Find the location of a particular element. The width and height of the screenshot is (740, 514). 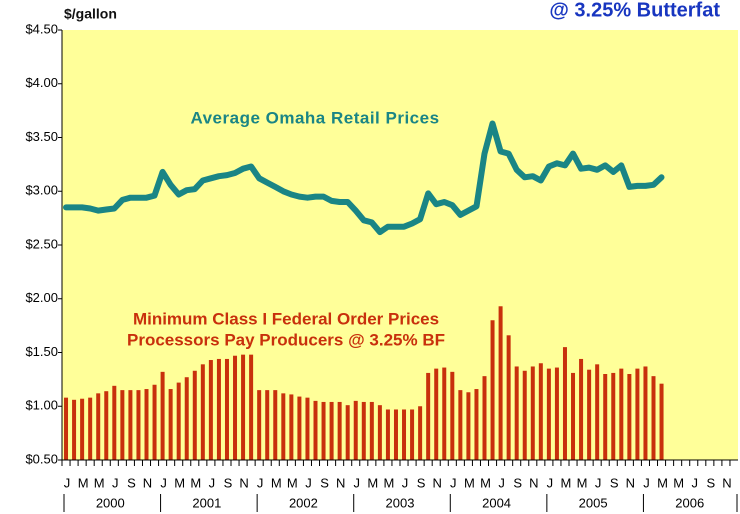

year-label: 2005 is located at coordinates (593, 502).